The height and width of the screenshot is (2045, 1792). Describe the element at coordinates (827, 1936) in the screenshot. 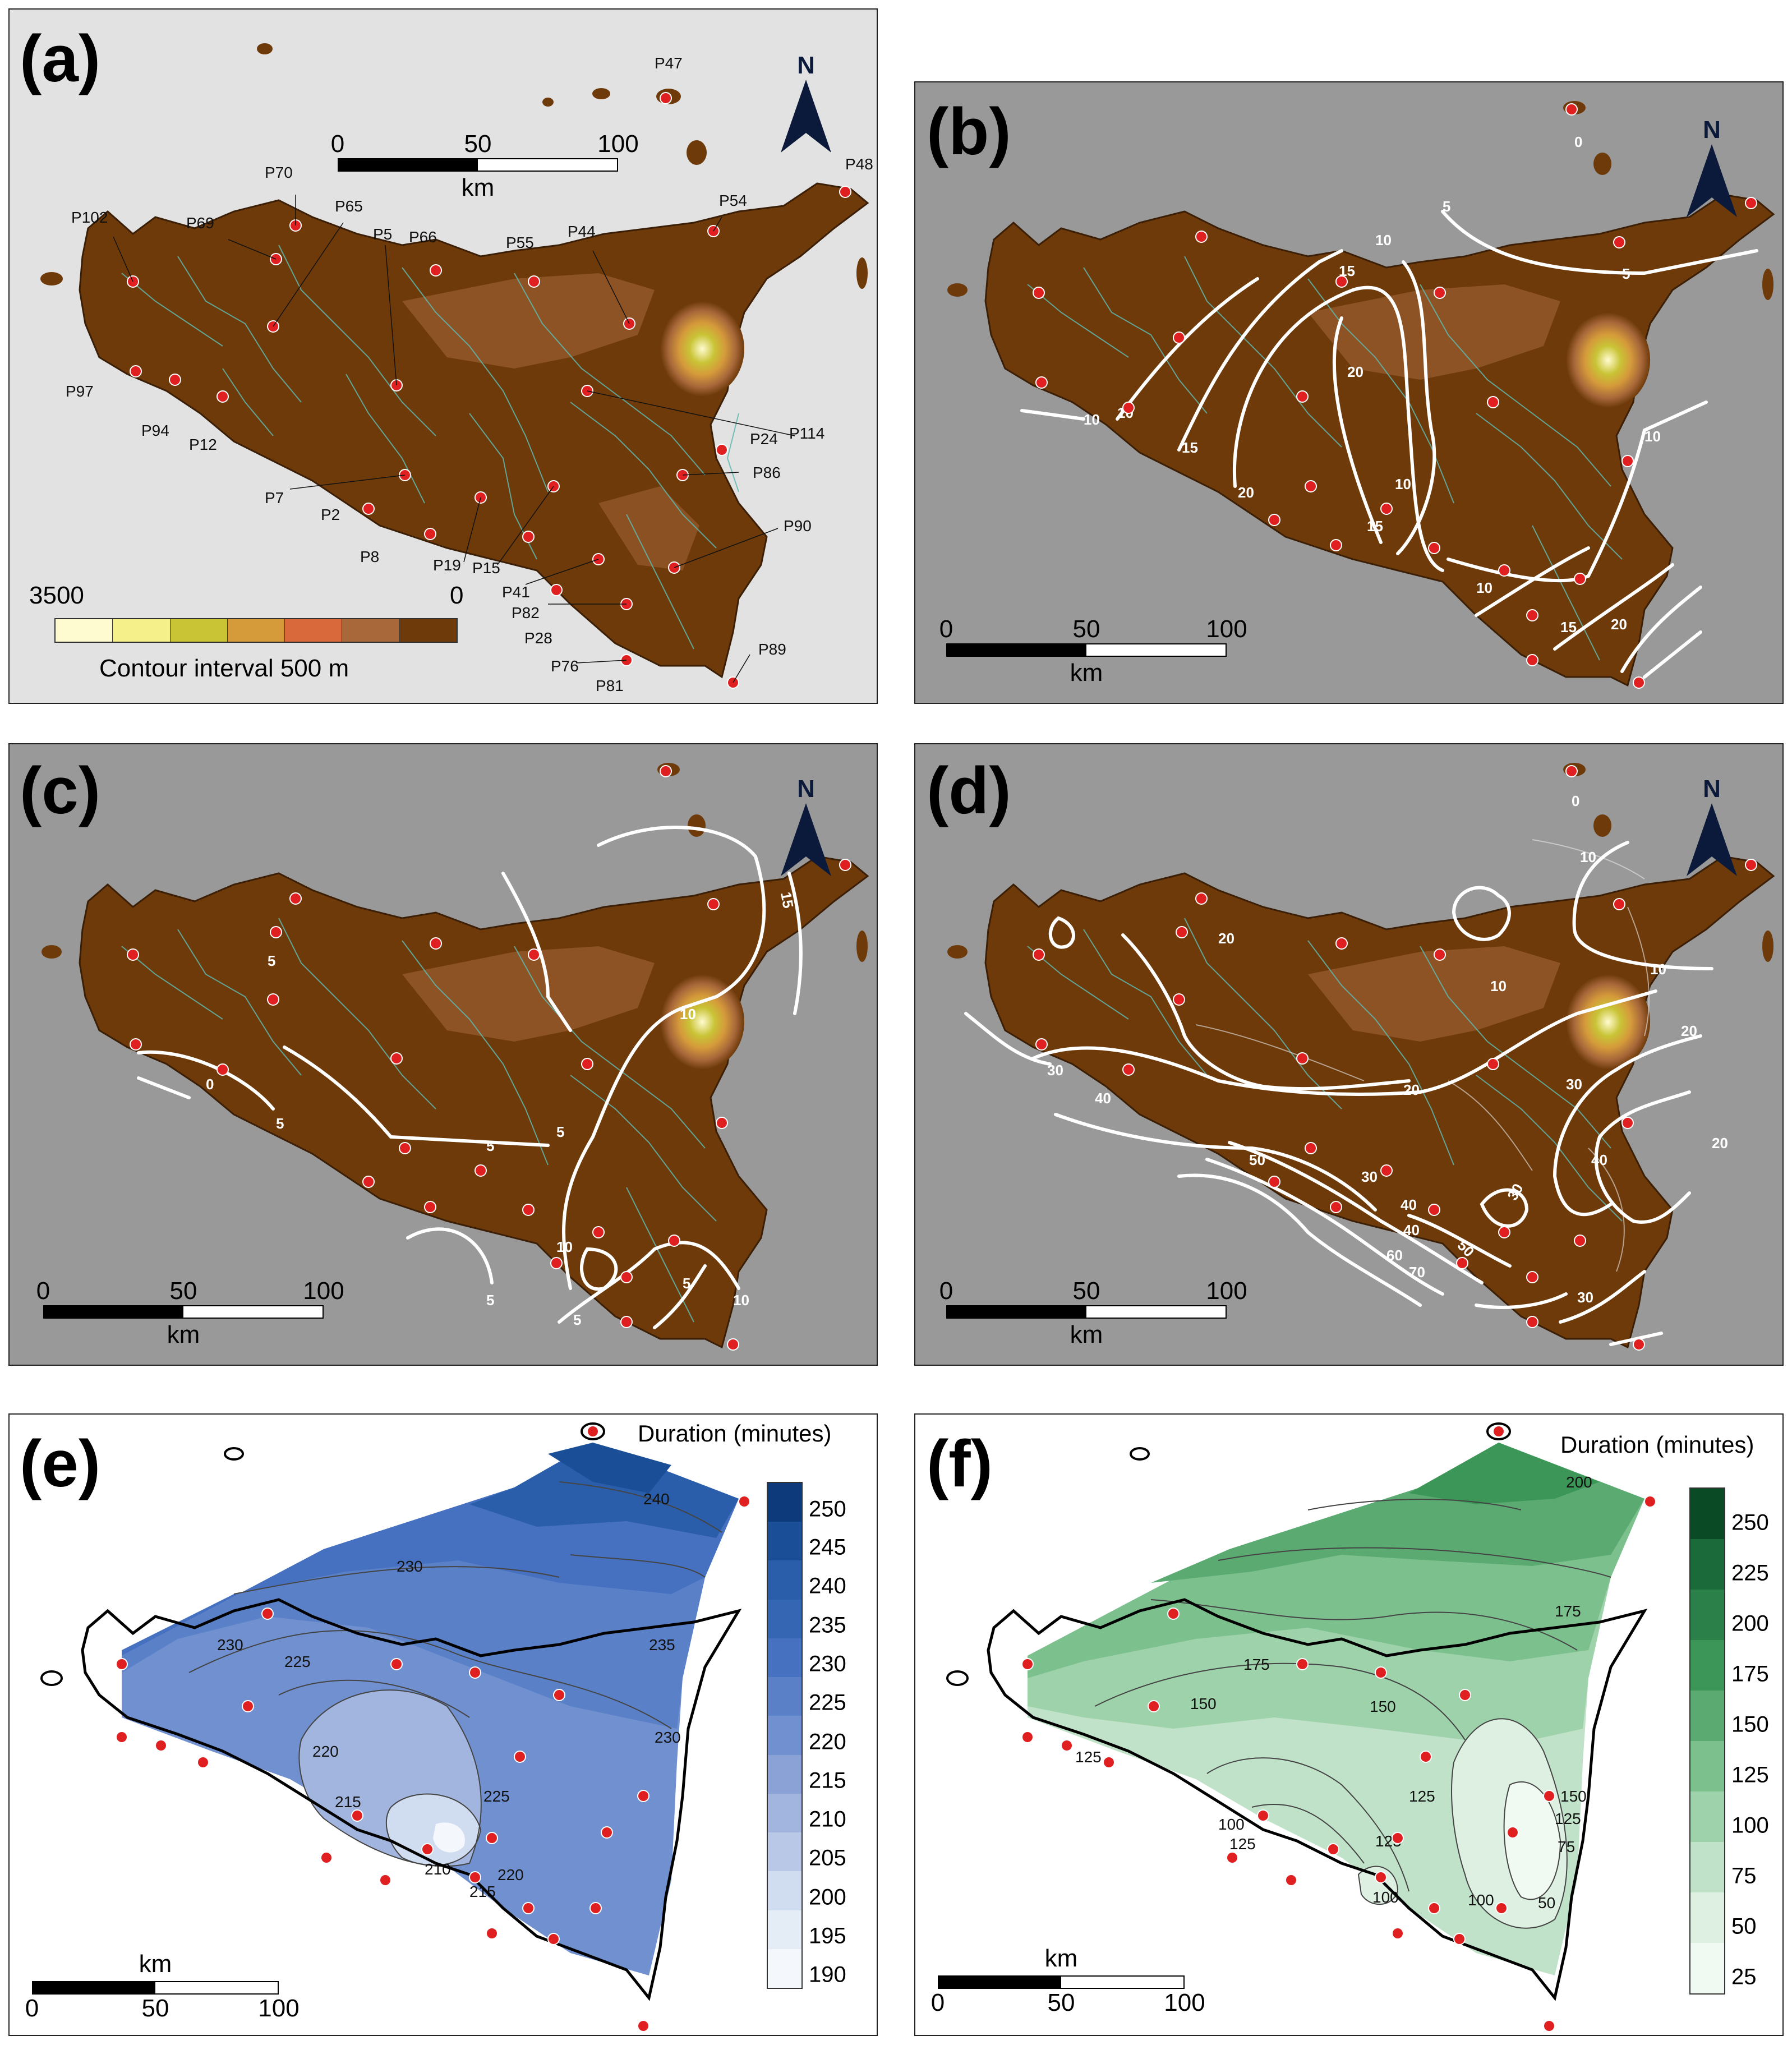

I see `colorbar-tick: 195` at that location.